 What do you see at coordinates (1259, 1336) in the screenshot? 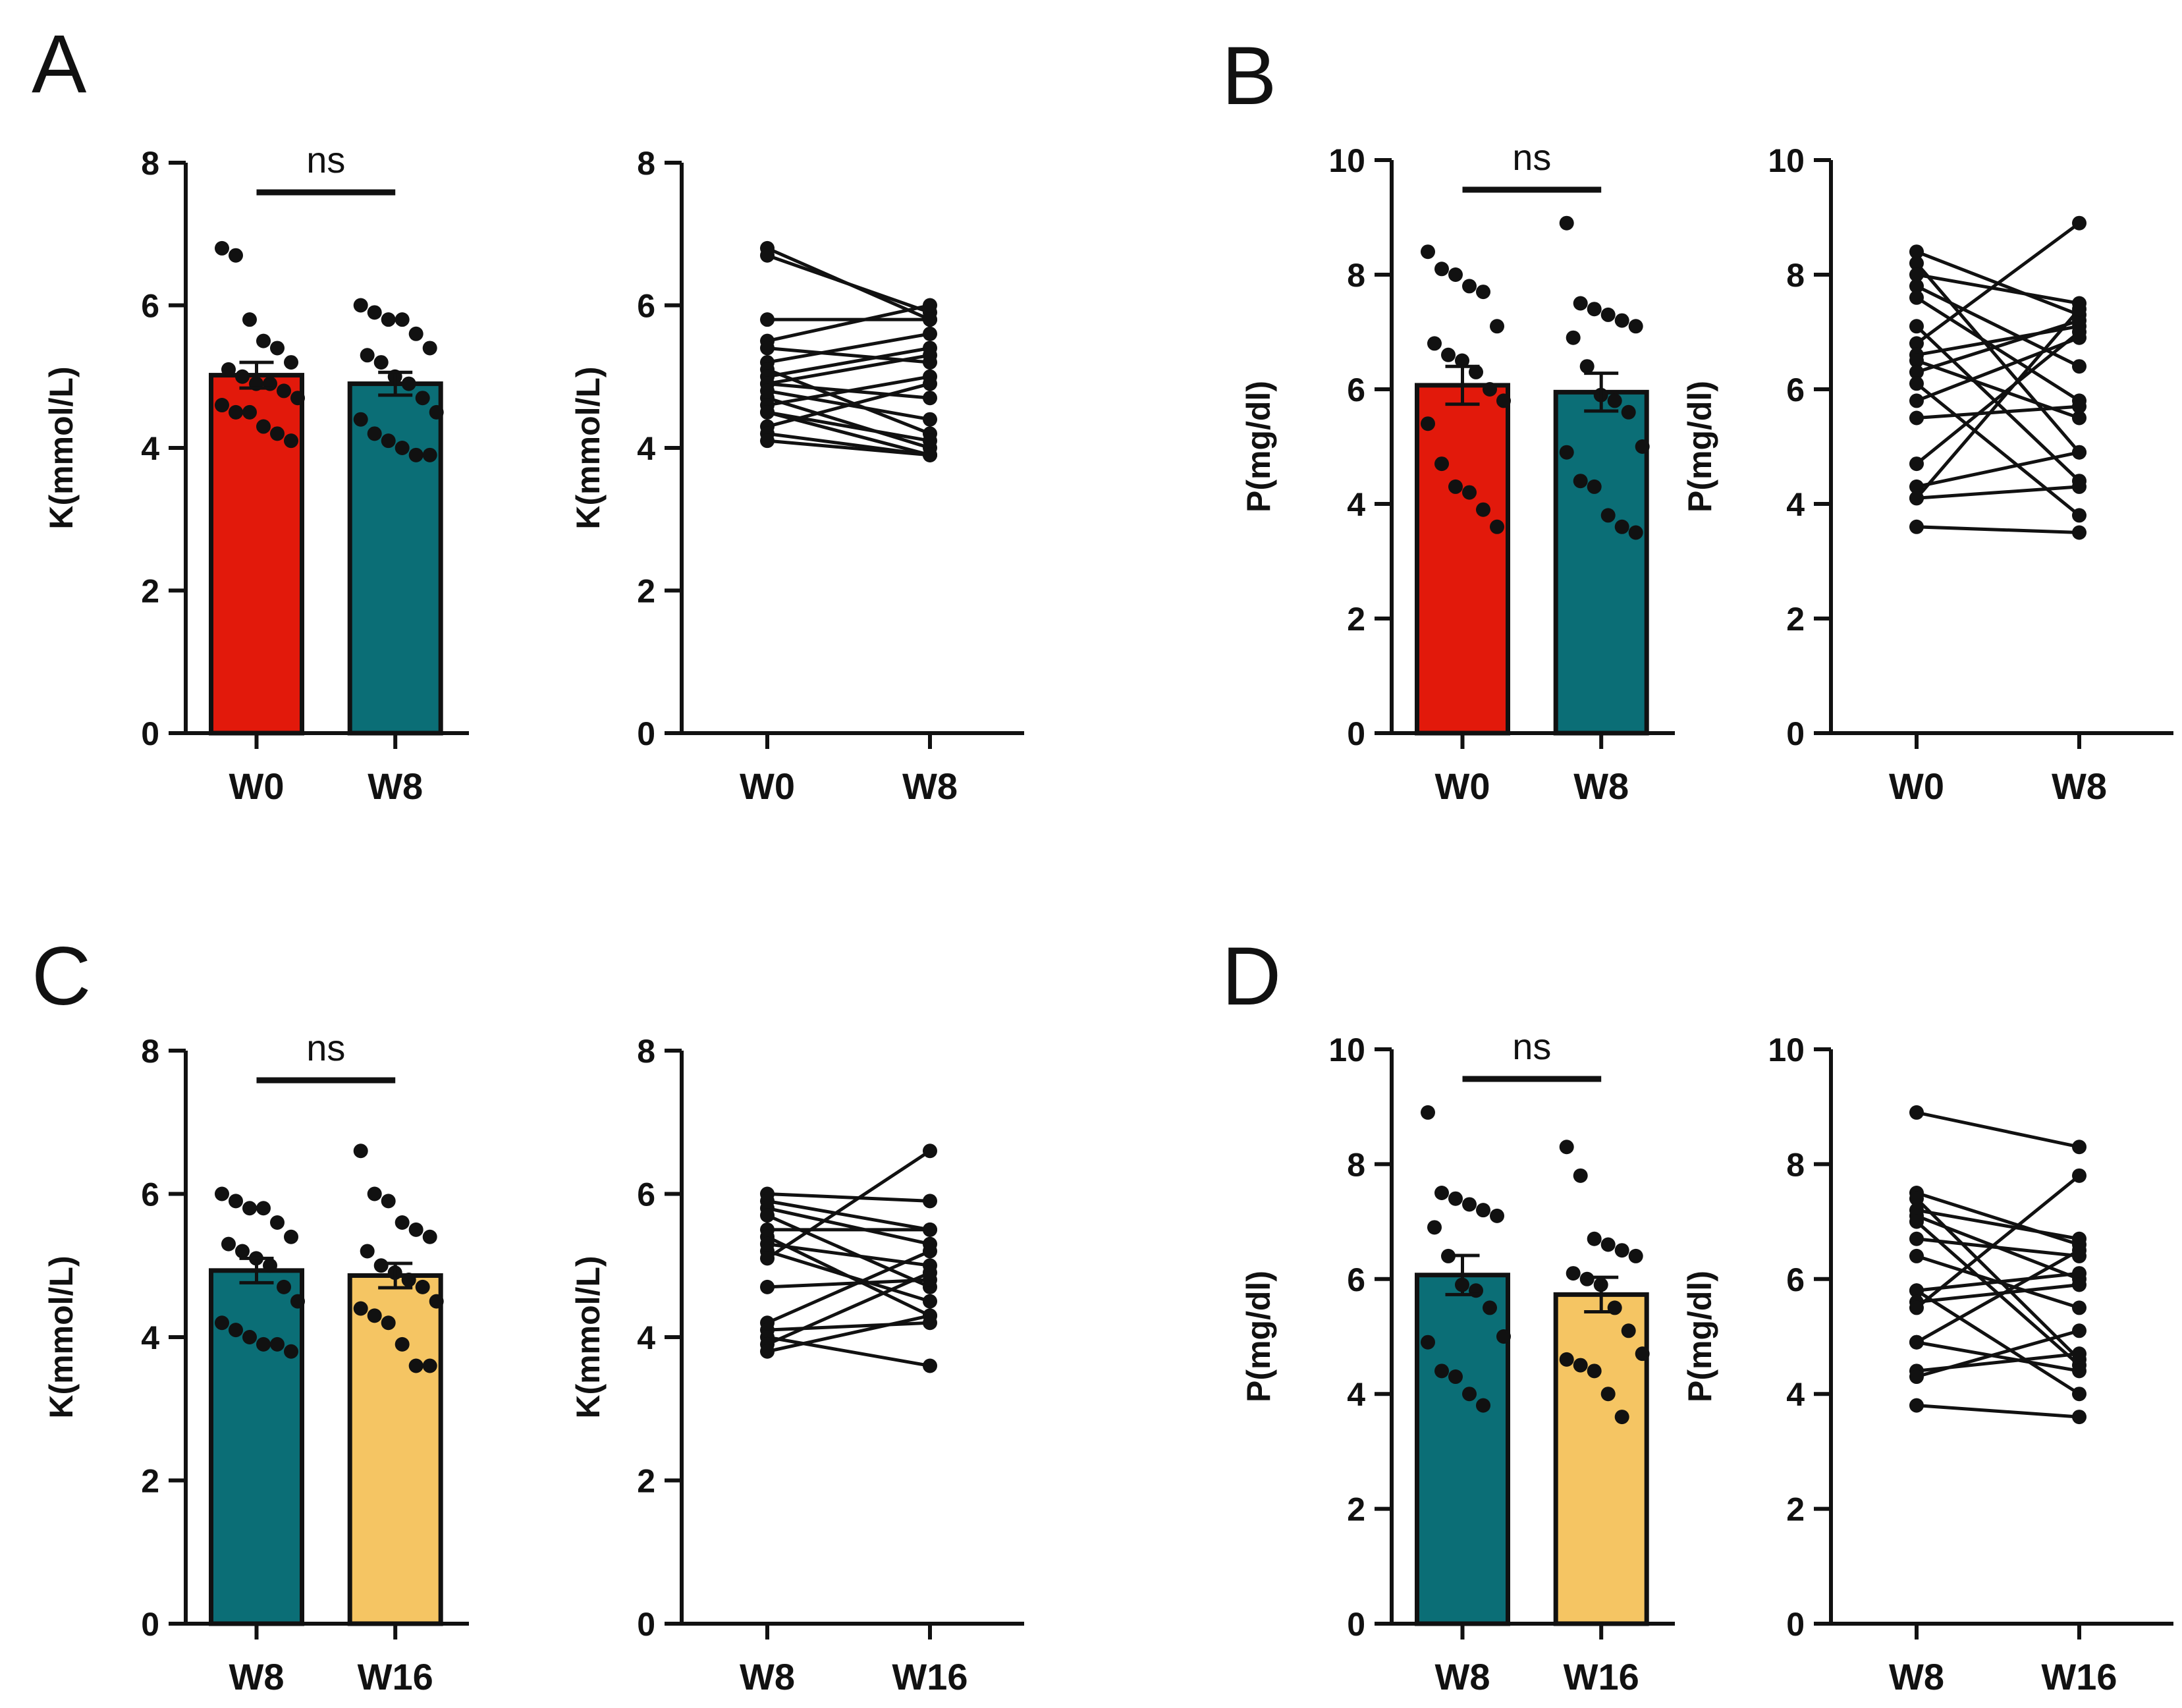
I see `y-axis-title: P(mg/dl)` at bounding box center [1259, 1336].